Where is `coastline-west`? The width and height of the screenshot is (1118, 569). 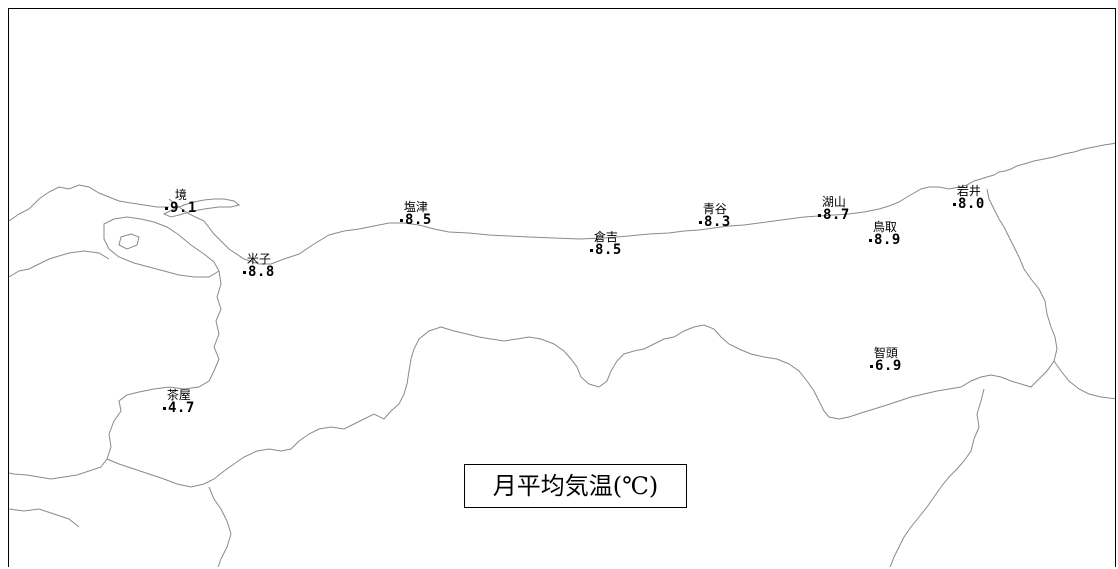 coastline-west is located at coordinates (89, 203).